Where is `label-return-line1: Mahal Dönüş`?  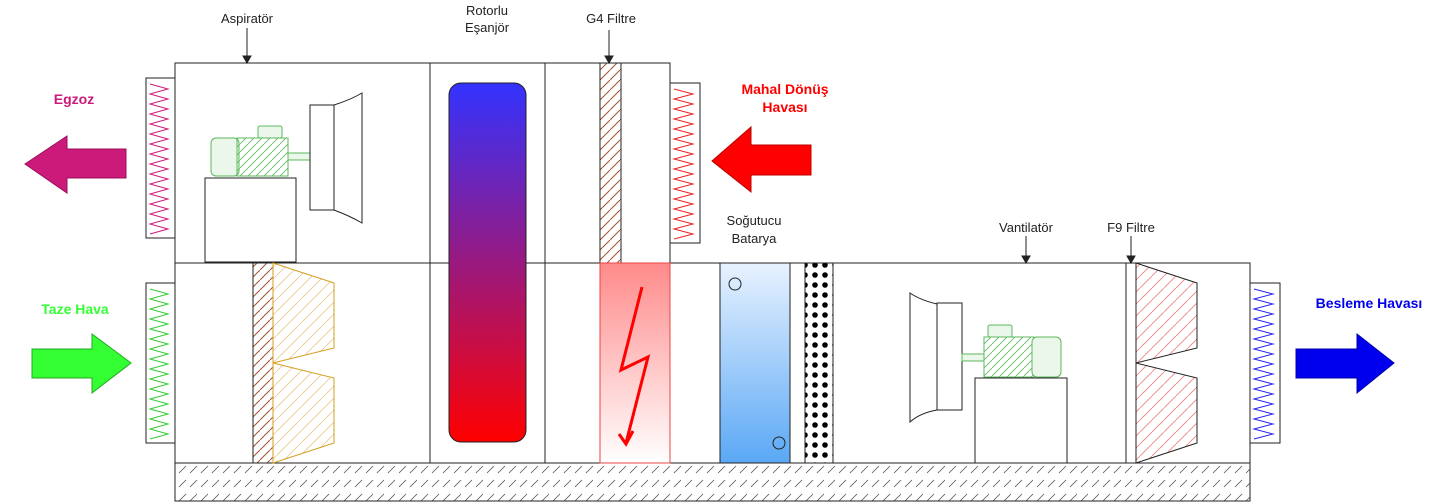
label-return-line1: Mahal Dönüş is located at coordinates (784, 89).